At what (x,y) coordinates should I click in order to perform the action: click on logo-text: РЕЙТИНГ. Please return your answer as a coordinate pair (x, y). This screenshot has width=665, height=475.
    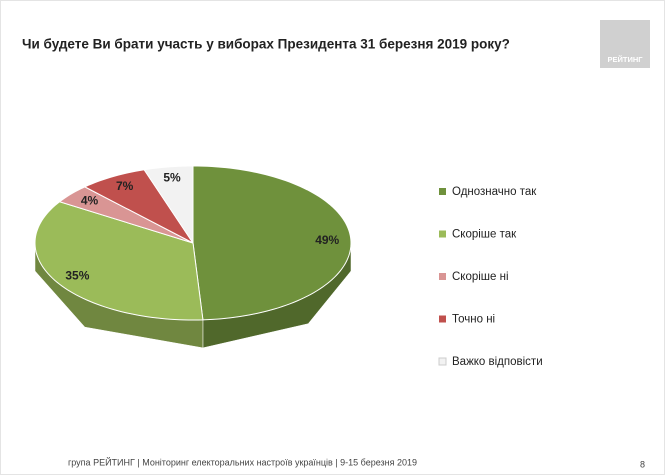
    Looking at the image, I should click on (625, 59).